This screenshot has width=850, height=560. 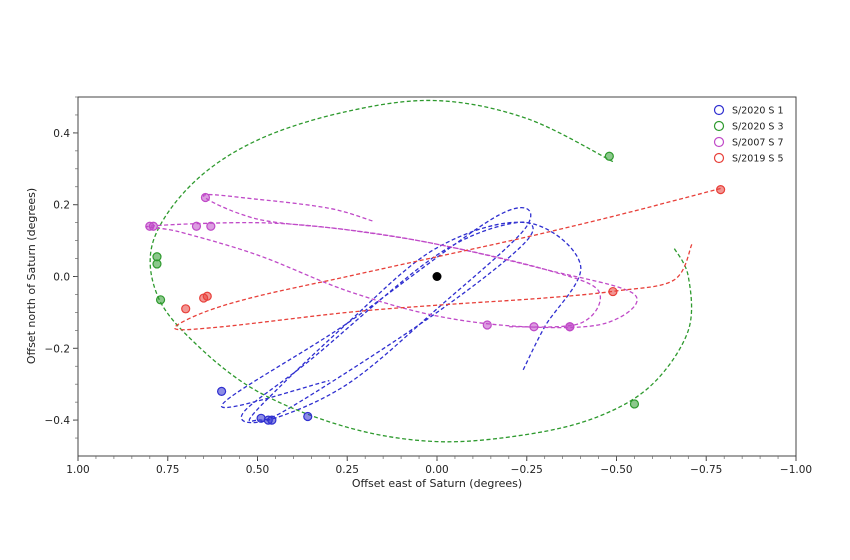 What do you see at coordinates (257, 470) in the screenshot?
I see `x-tick-label: 0.50` at bounding box center [257, 470].